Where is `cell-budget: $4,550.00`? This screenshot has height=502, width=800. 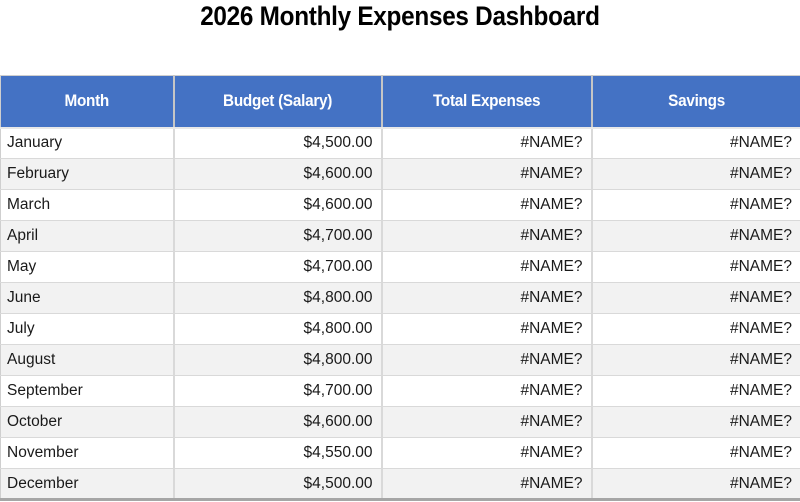
cell-budget: $4,550.00 is located at coordinates (278, 453).